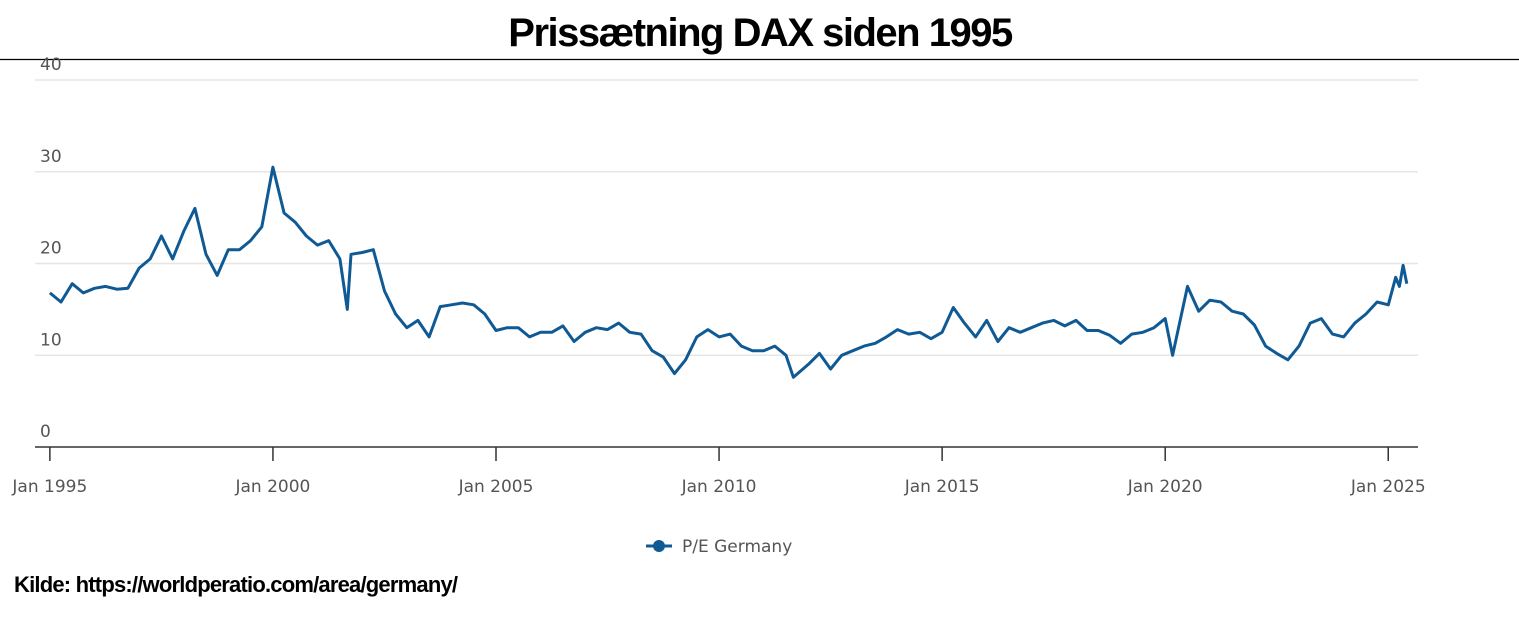 The width and height of the screenshot is (1519, 630). I want to click on x-tick-label: Jan 2005, so click(496, 487).